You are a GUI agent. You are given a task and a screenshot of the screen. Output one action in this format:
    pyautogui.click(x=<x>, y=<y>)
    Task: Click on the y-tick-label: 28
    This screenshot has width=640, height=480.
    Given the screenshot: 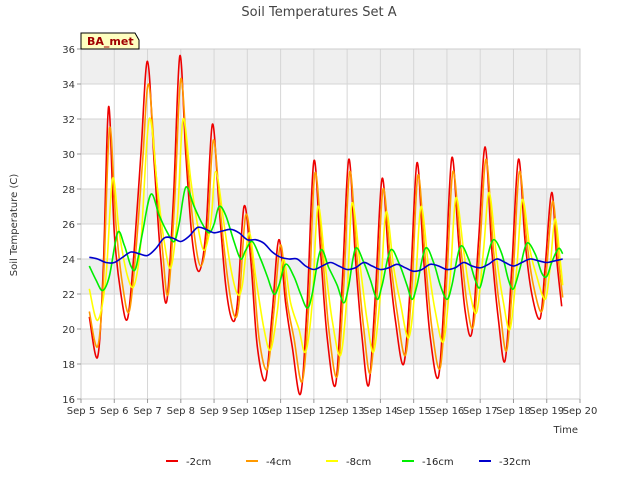 What is the action you would take?
    pyautogui.click(x=68, y=190)
    